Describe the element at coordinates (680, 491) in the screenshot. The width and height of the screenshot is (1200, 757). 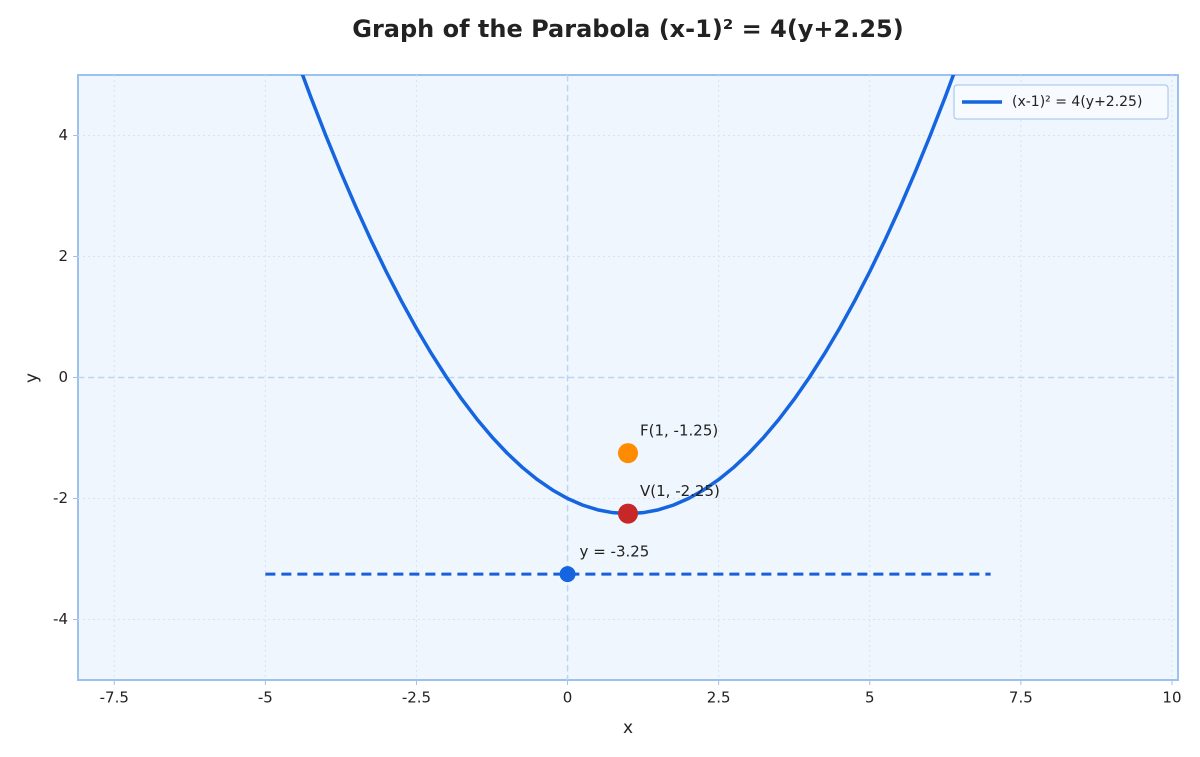
I see `point-label: V(1, -2.25)` at that location.